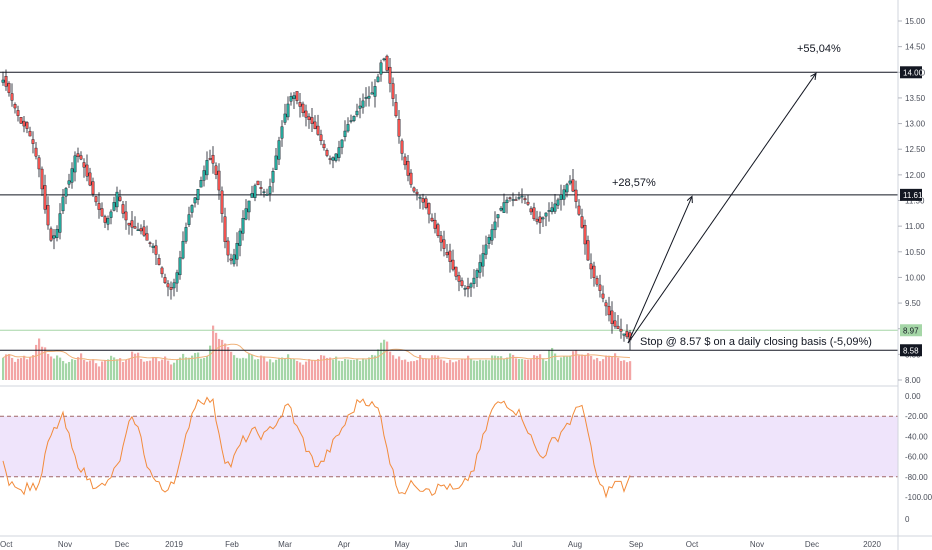 Image resolution: width=932 pixels, height=550 pixels. I want to click on time-tick-label: Sep, so click(636, 544).